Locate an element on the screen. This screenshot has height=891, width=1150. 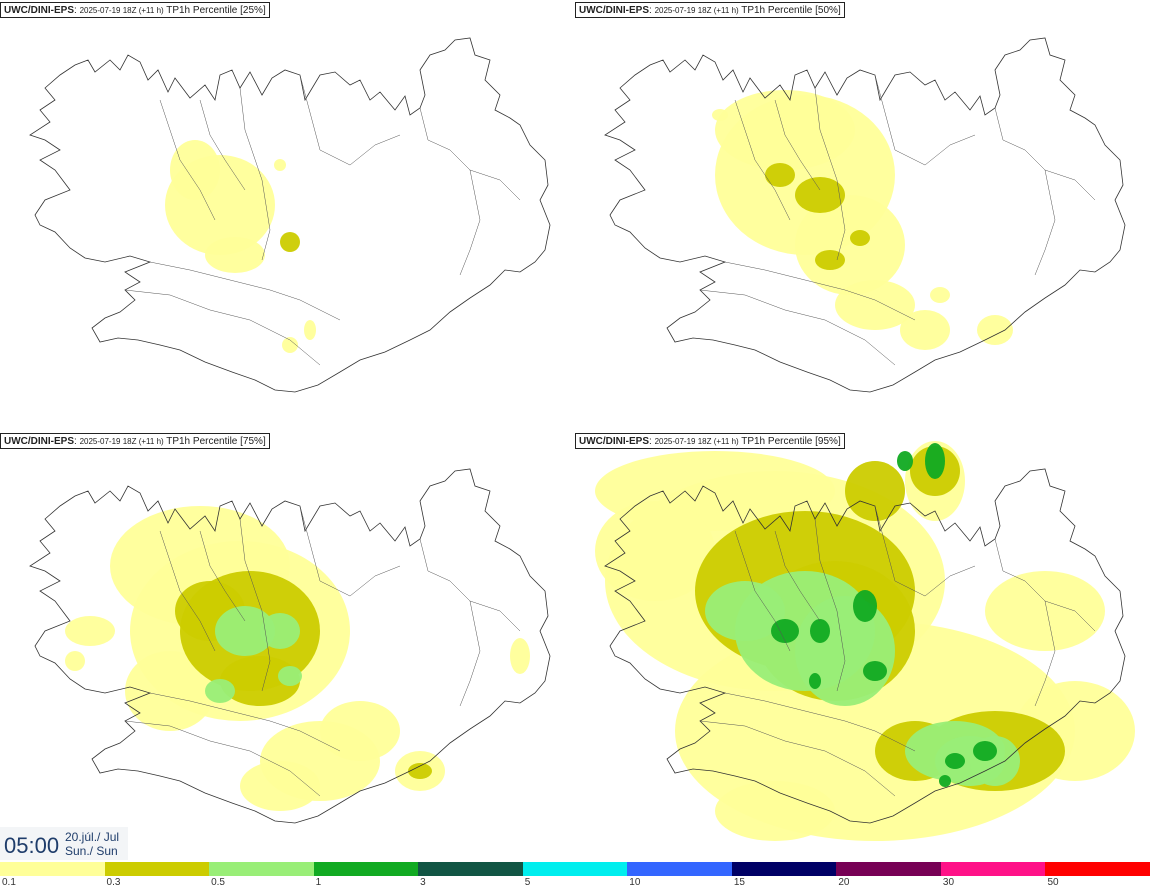
valid-time-box: 05:00 20.júl./ Jul Sun./ Sun is located at coordinates (64, 843).